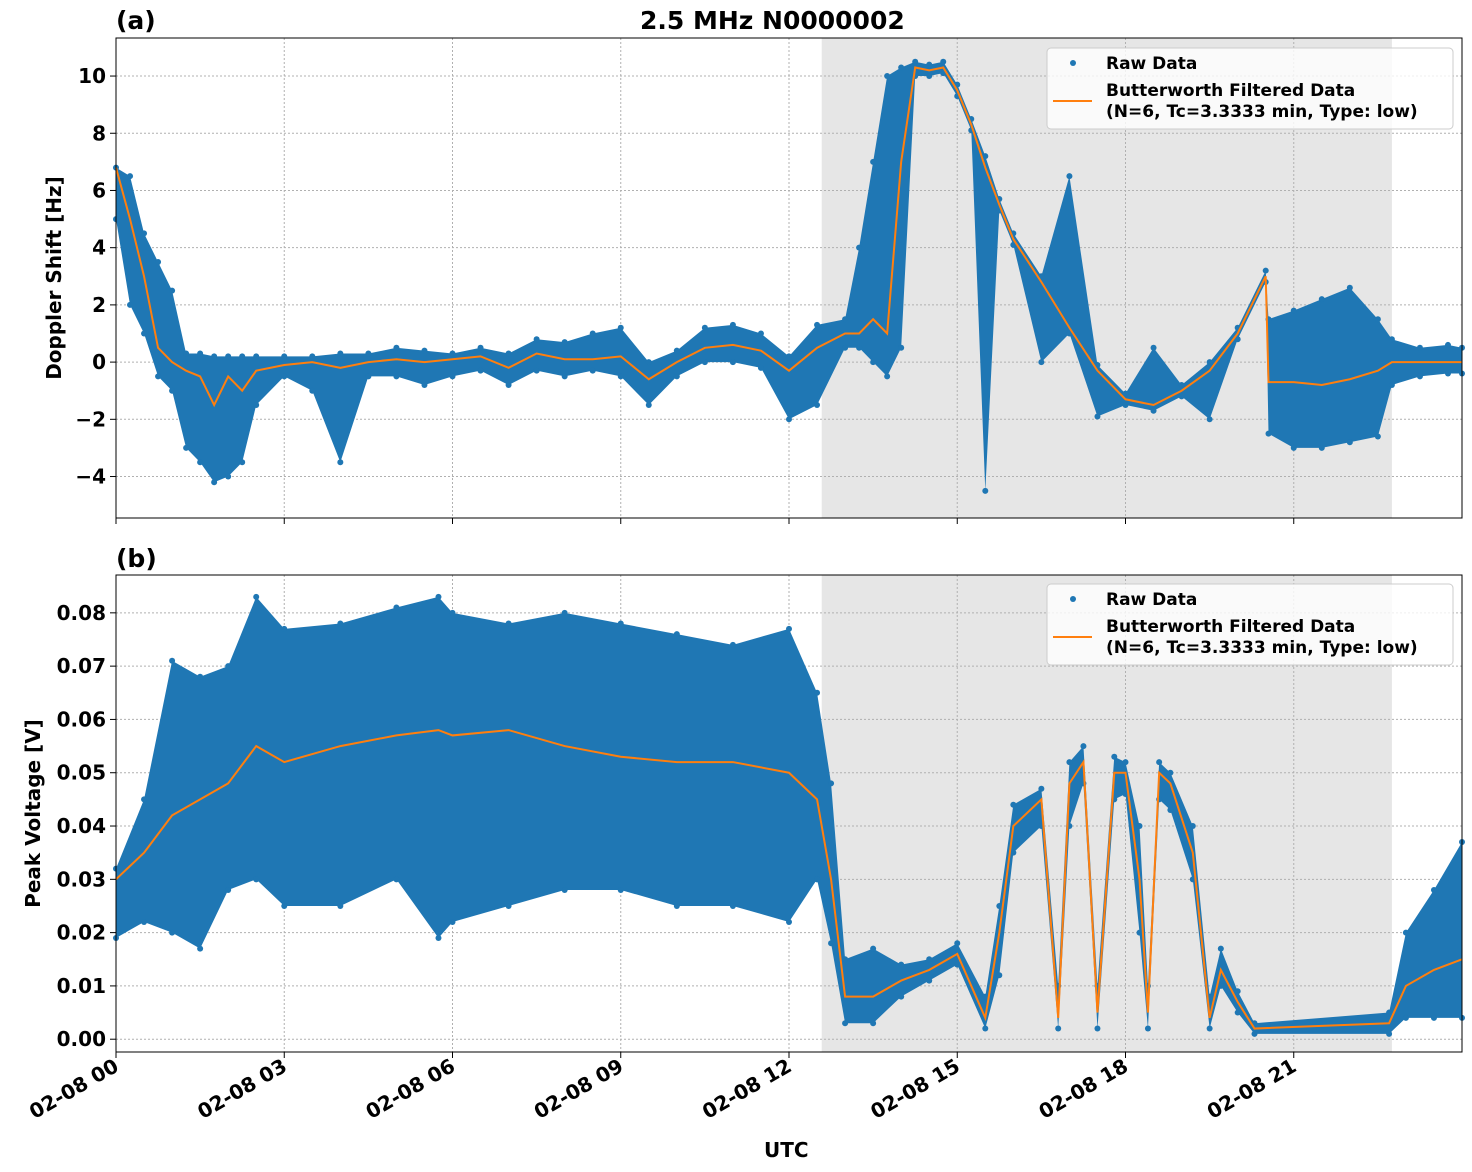 The image size is (1472, 1172). What do you see at coordinates (136, 558) in the screenshot?
I see `panel-label-b: (b)` at bounding box center [136, 558].